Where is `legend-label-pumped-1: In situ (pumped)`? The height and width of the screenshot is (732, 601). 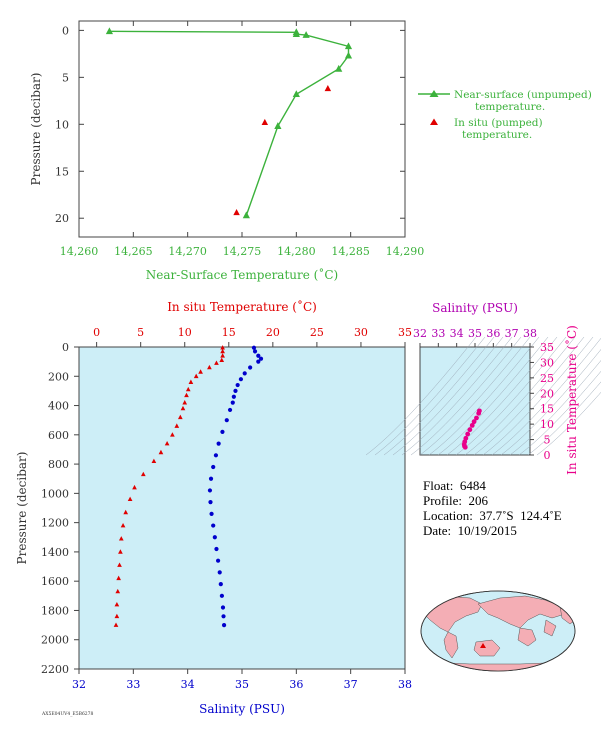 legend-label-pumped-1: In situ (pumped) is located at coordinates (498, 123).